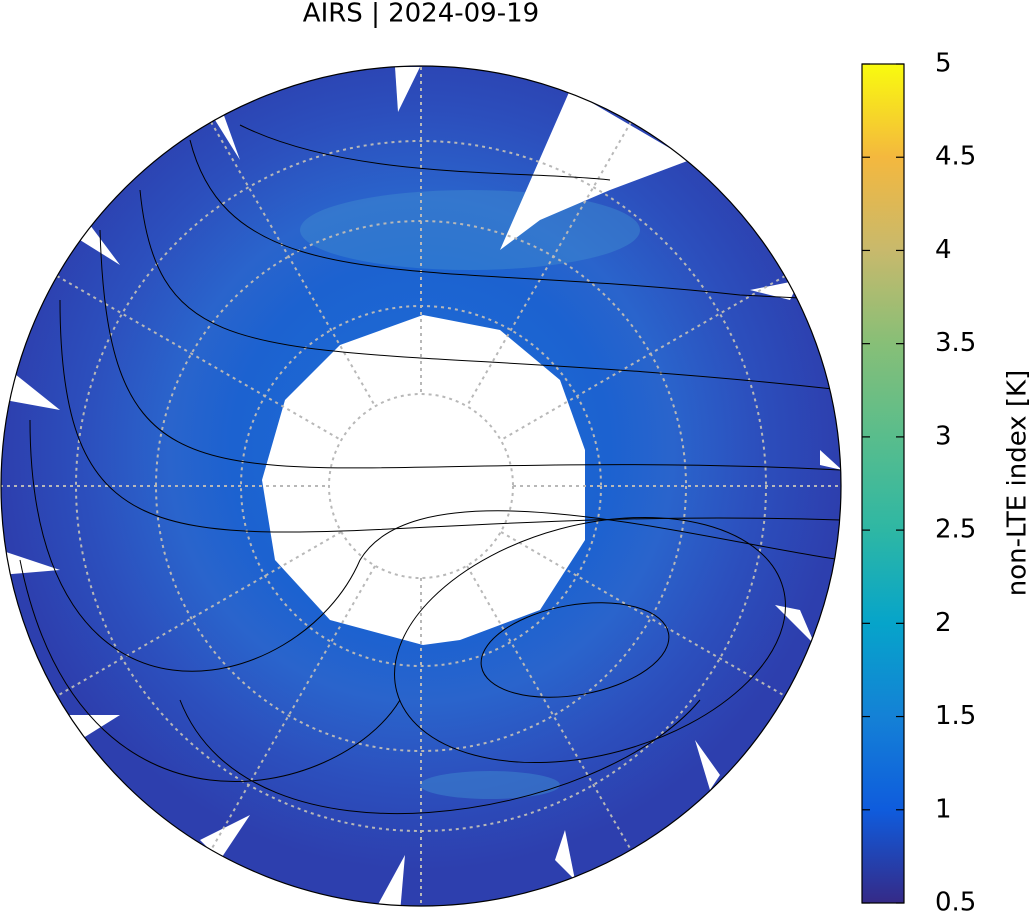  I want to click on colorbar-tick-label: 2, so click(943, 623).